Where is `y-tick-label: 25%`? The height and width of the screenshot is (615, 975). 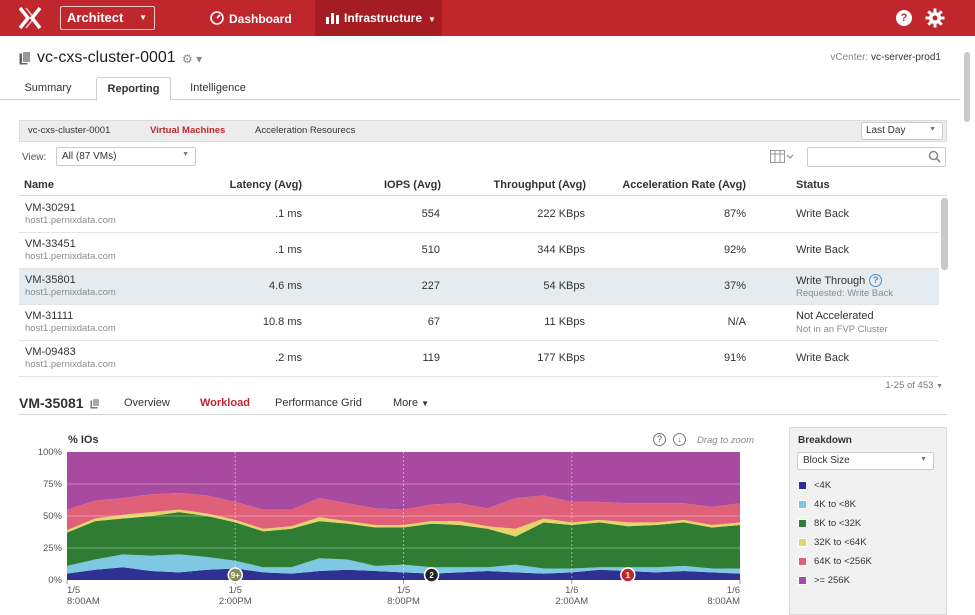 y-tick-label: 25% is located at coordinates (53, 548).